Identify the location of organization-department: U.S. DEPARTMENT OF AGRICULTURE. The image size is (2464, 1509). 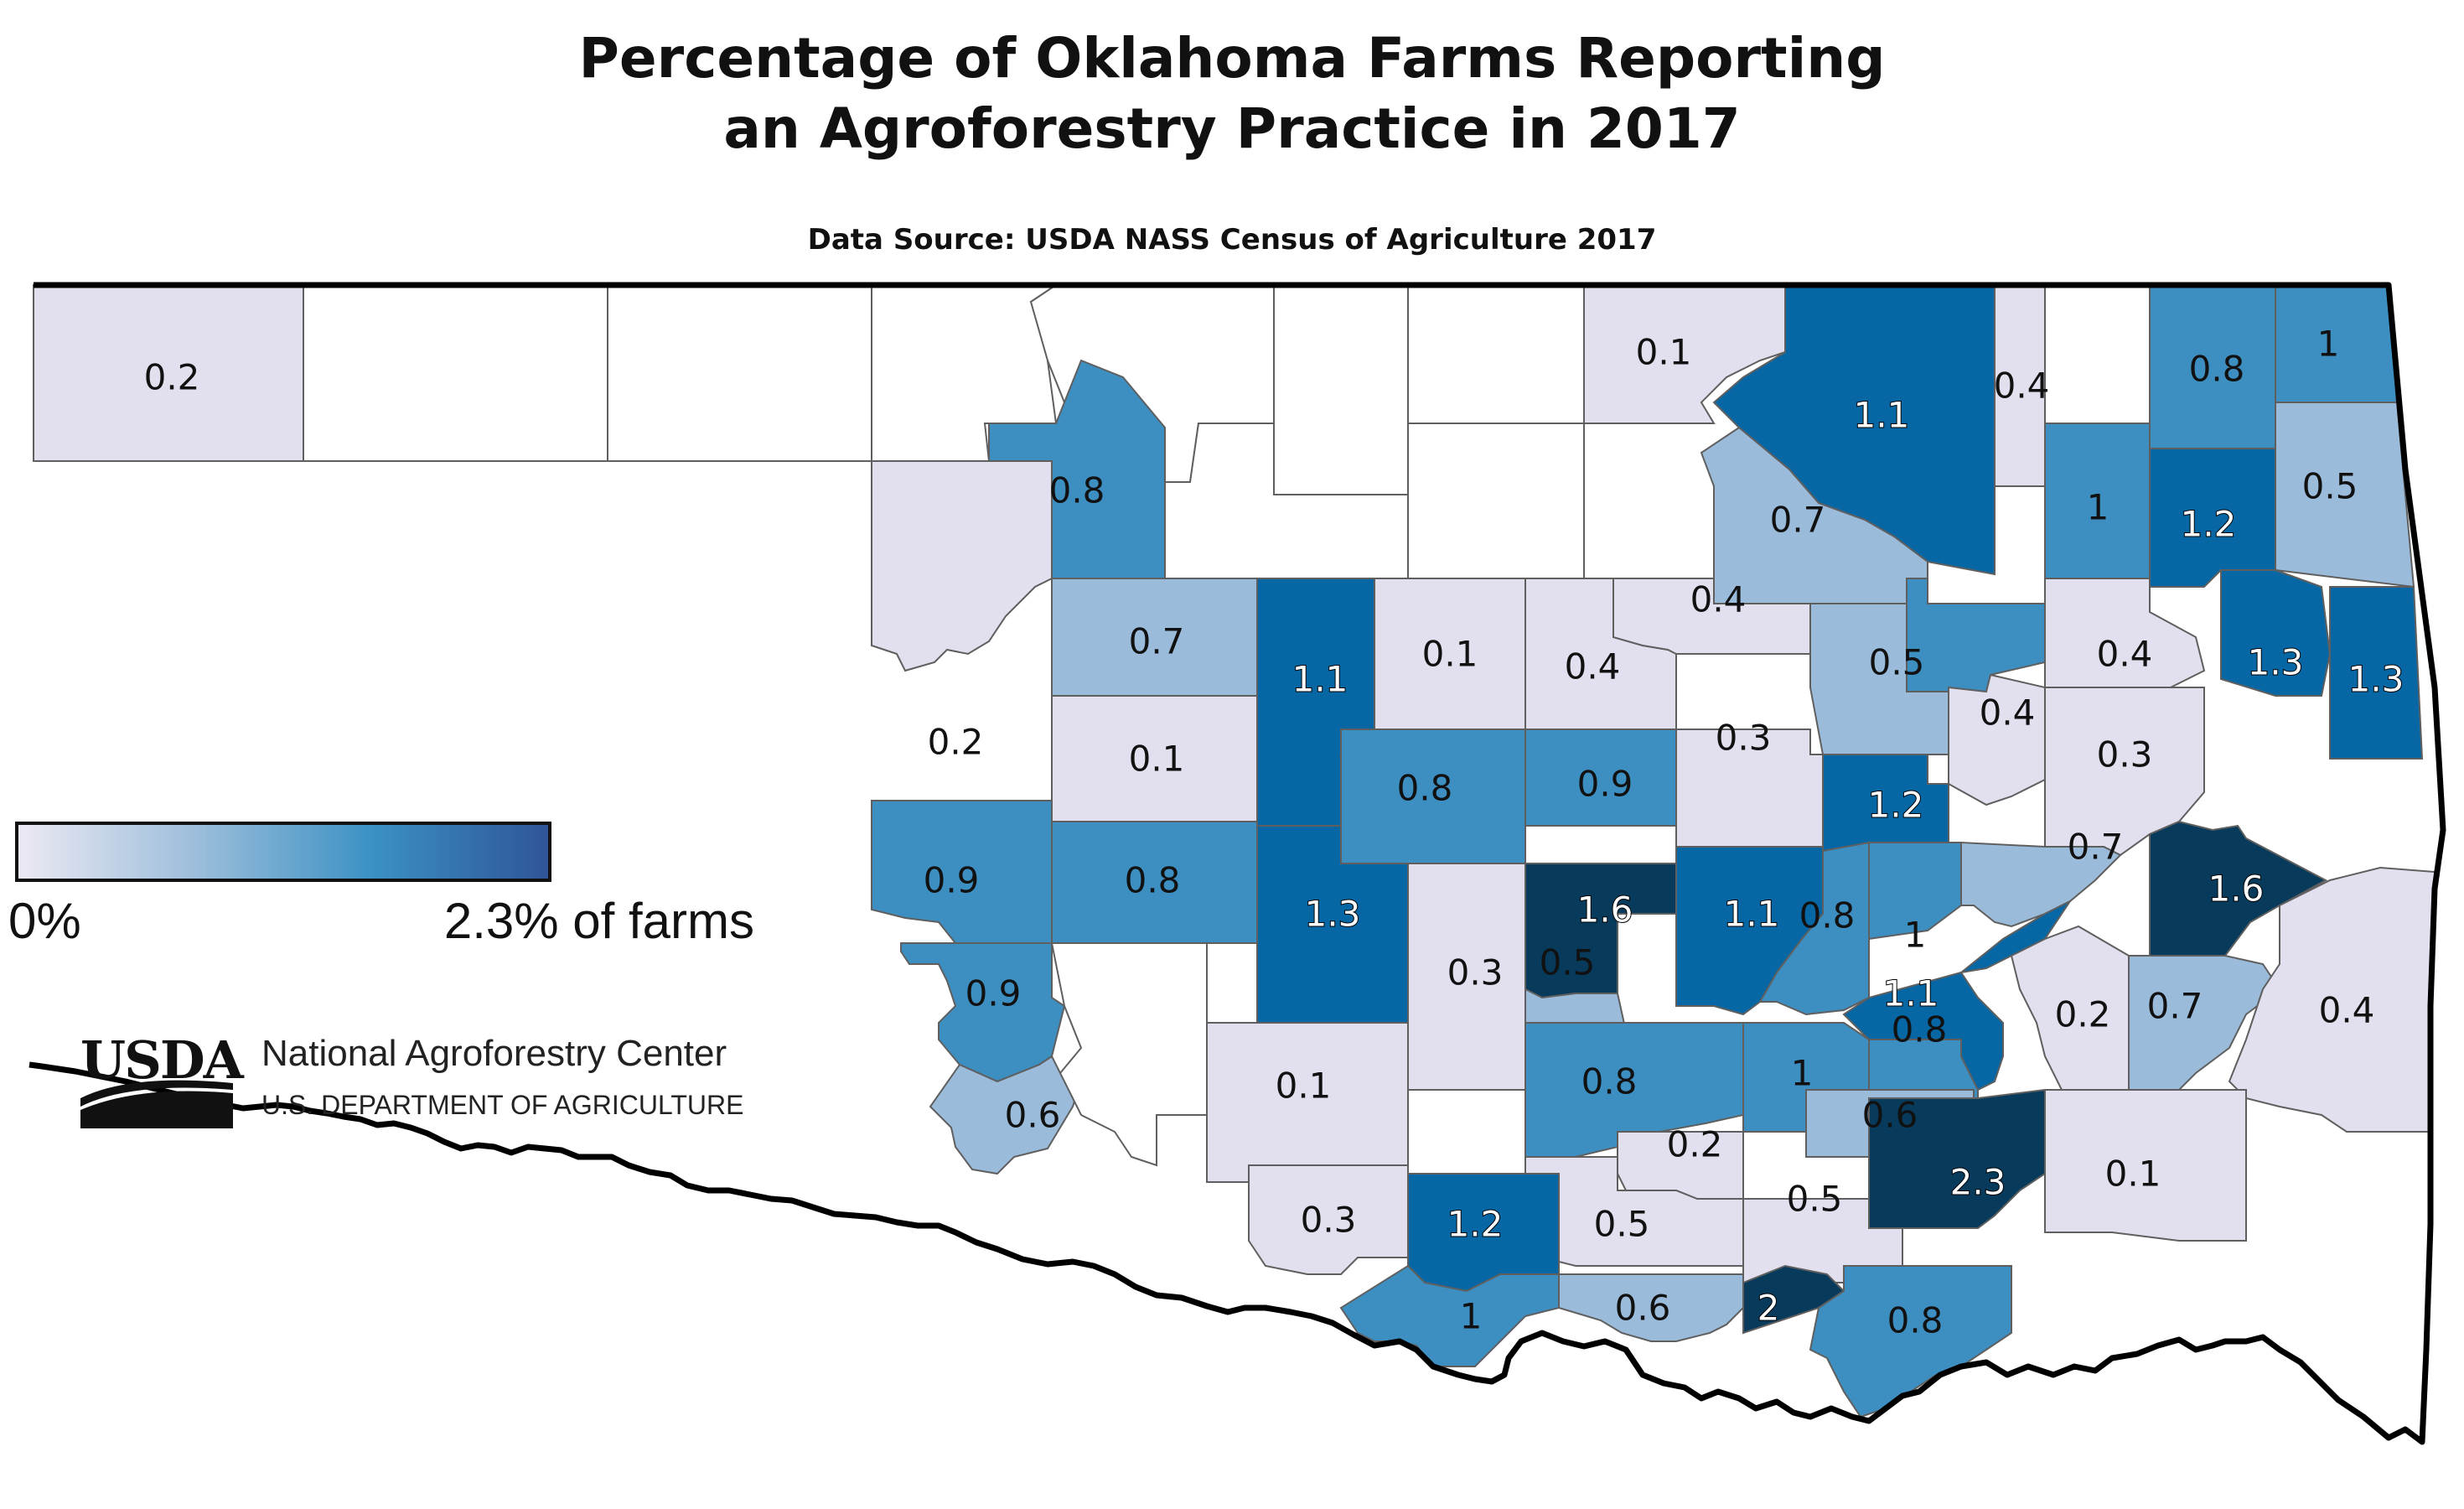
(502, 1105).